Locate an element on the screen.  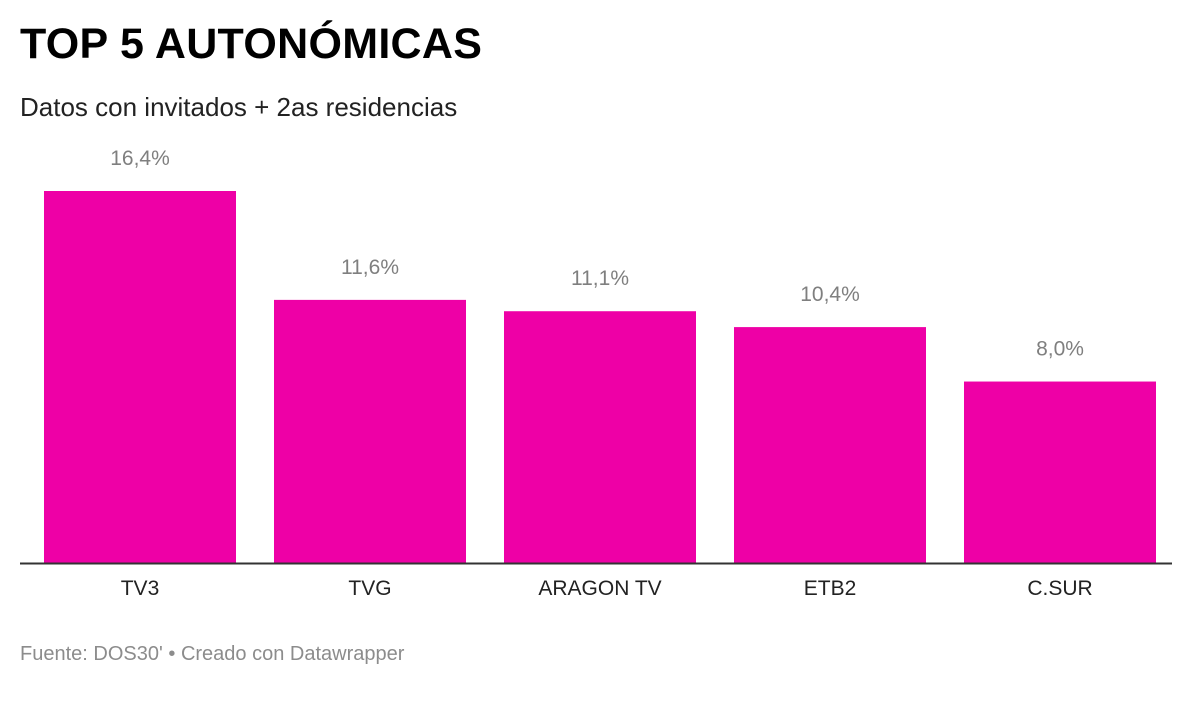
chart-title: TOP 5 AUTONÓMICAS is located at coordinates (251, 44).